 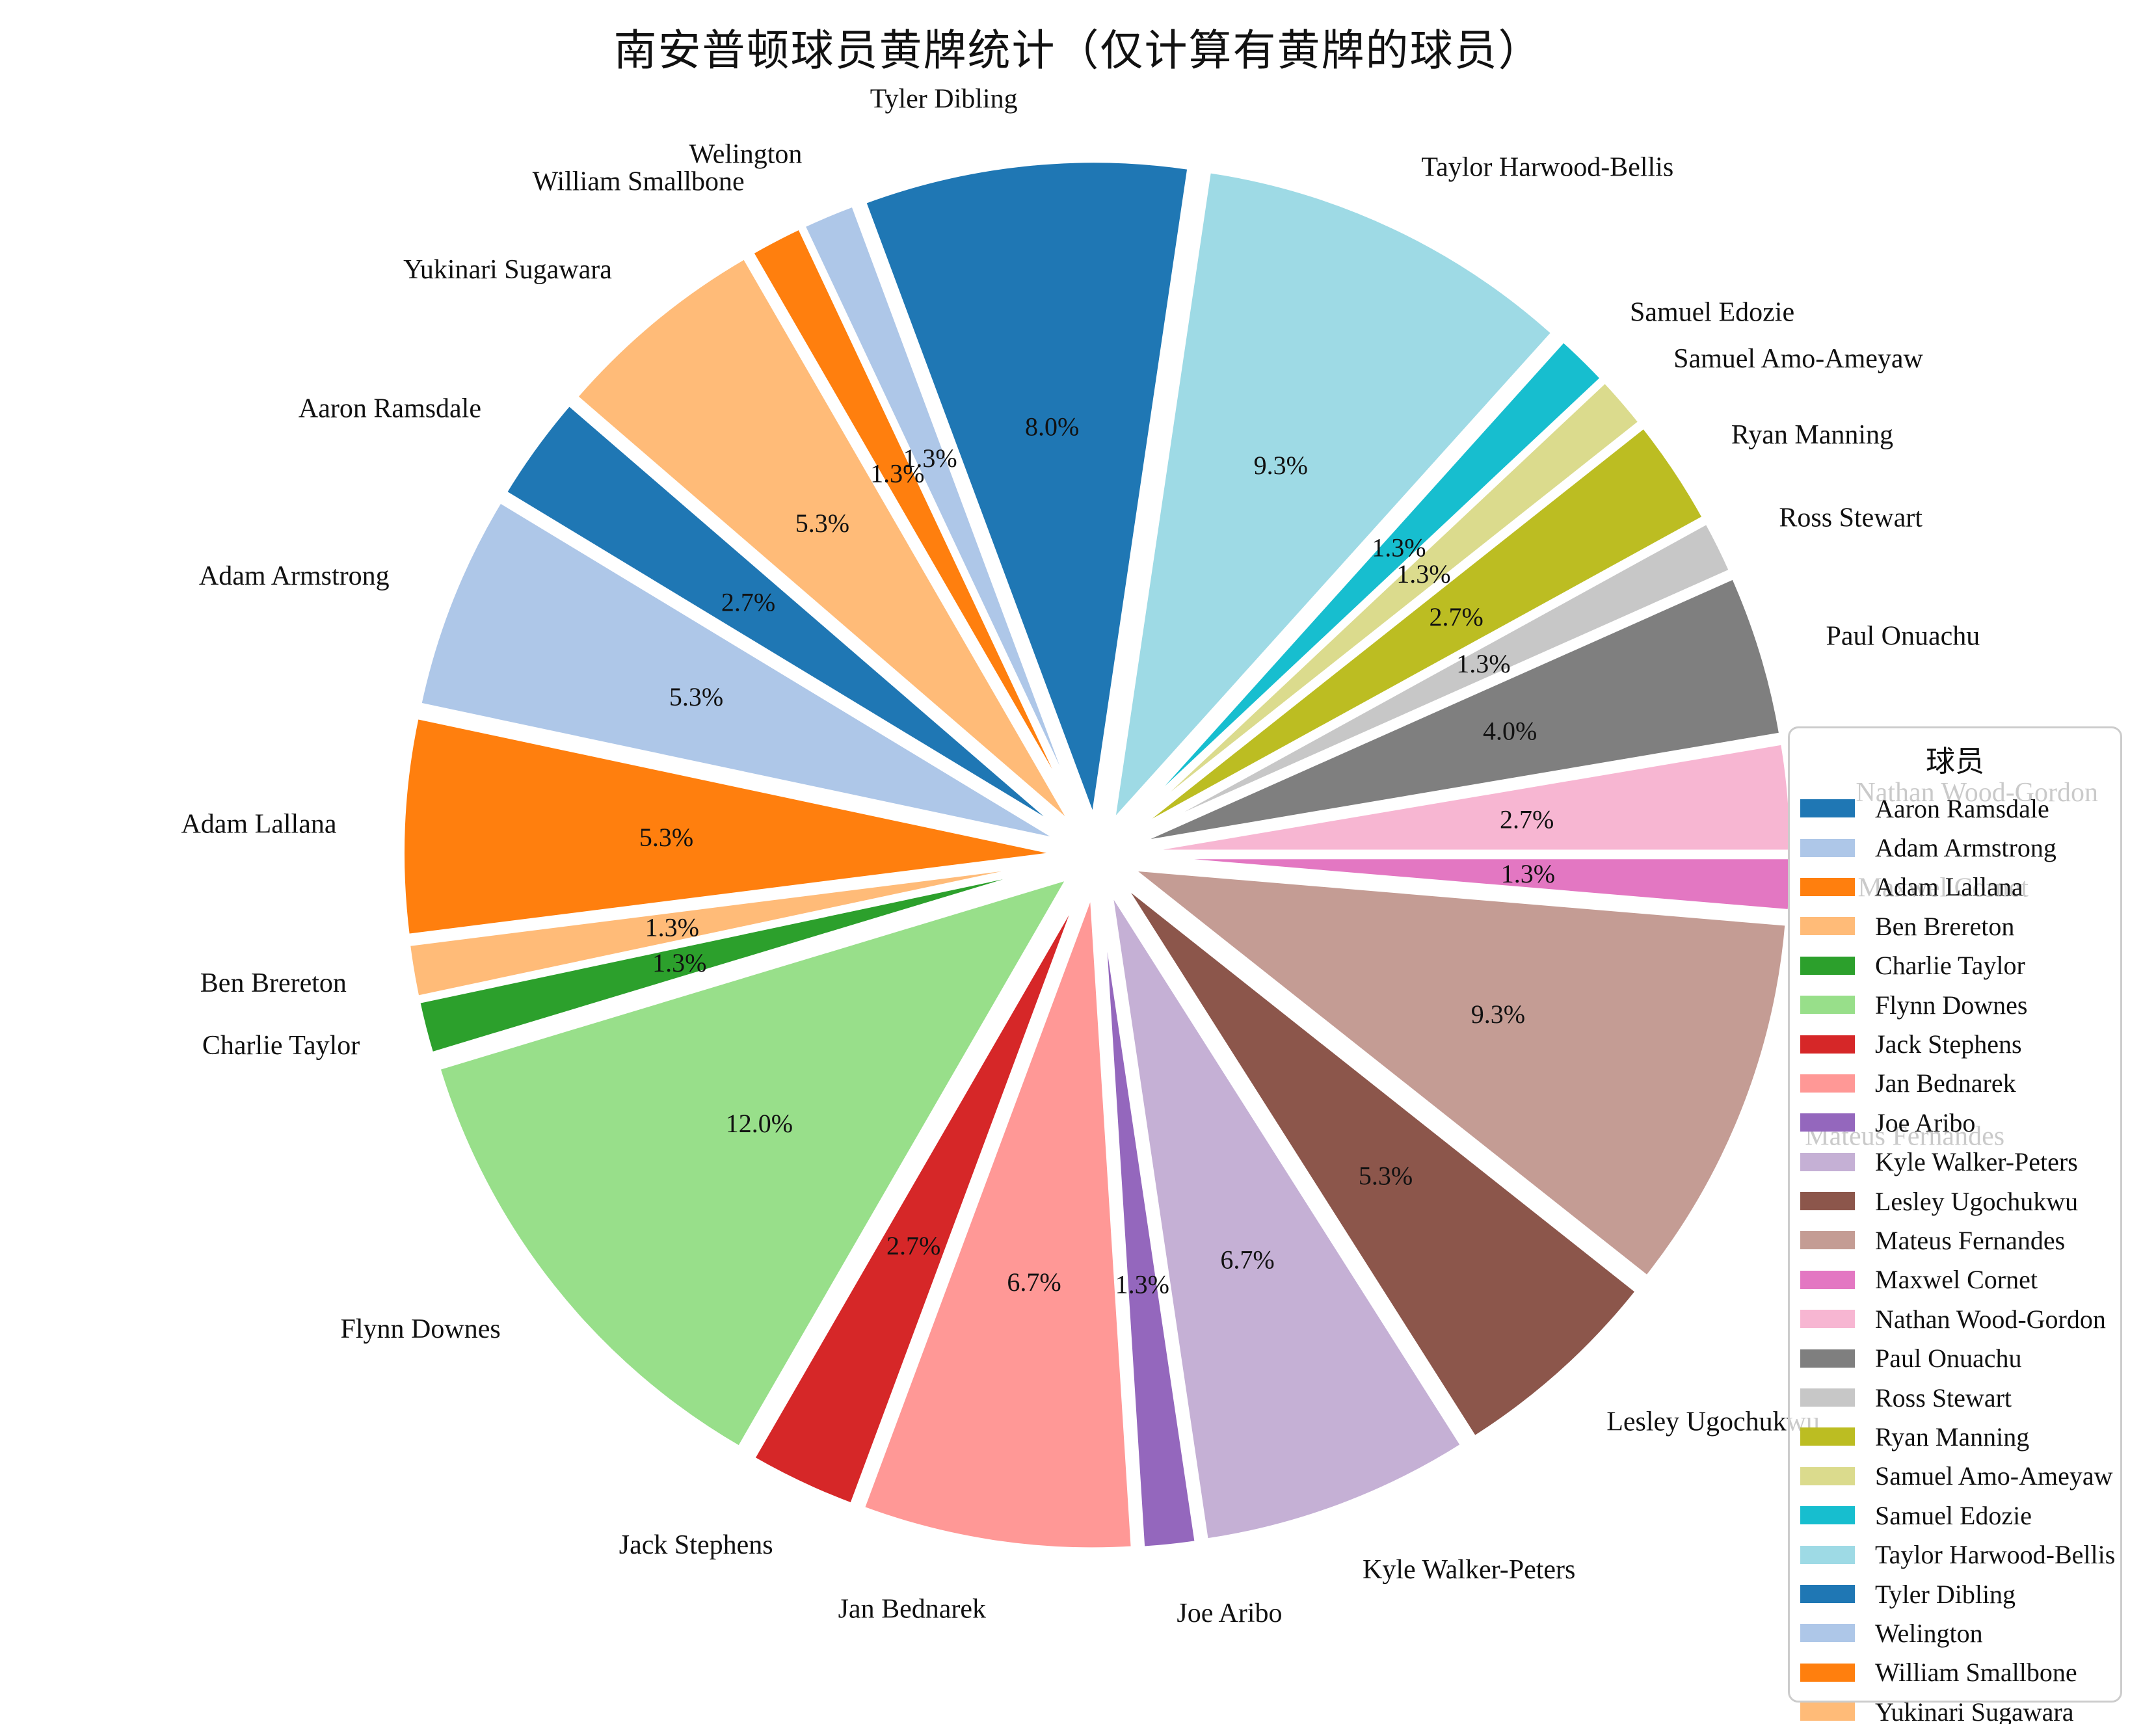 I want to click on legend-swatch-nathan-wood-gordon, so click(x=1827, y=1319).